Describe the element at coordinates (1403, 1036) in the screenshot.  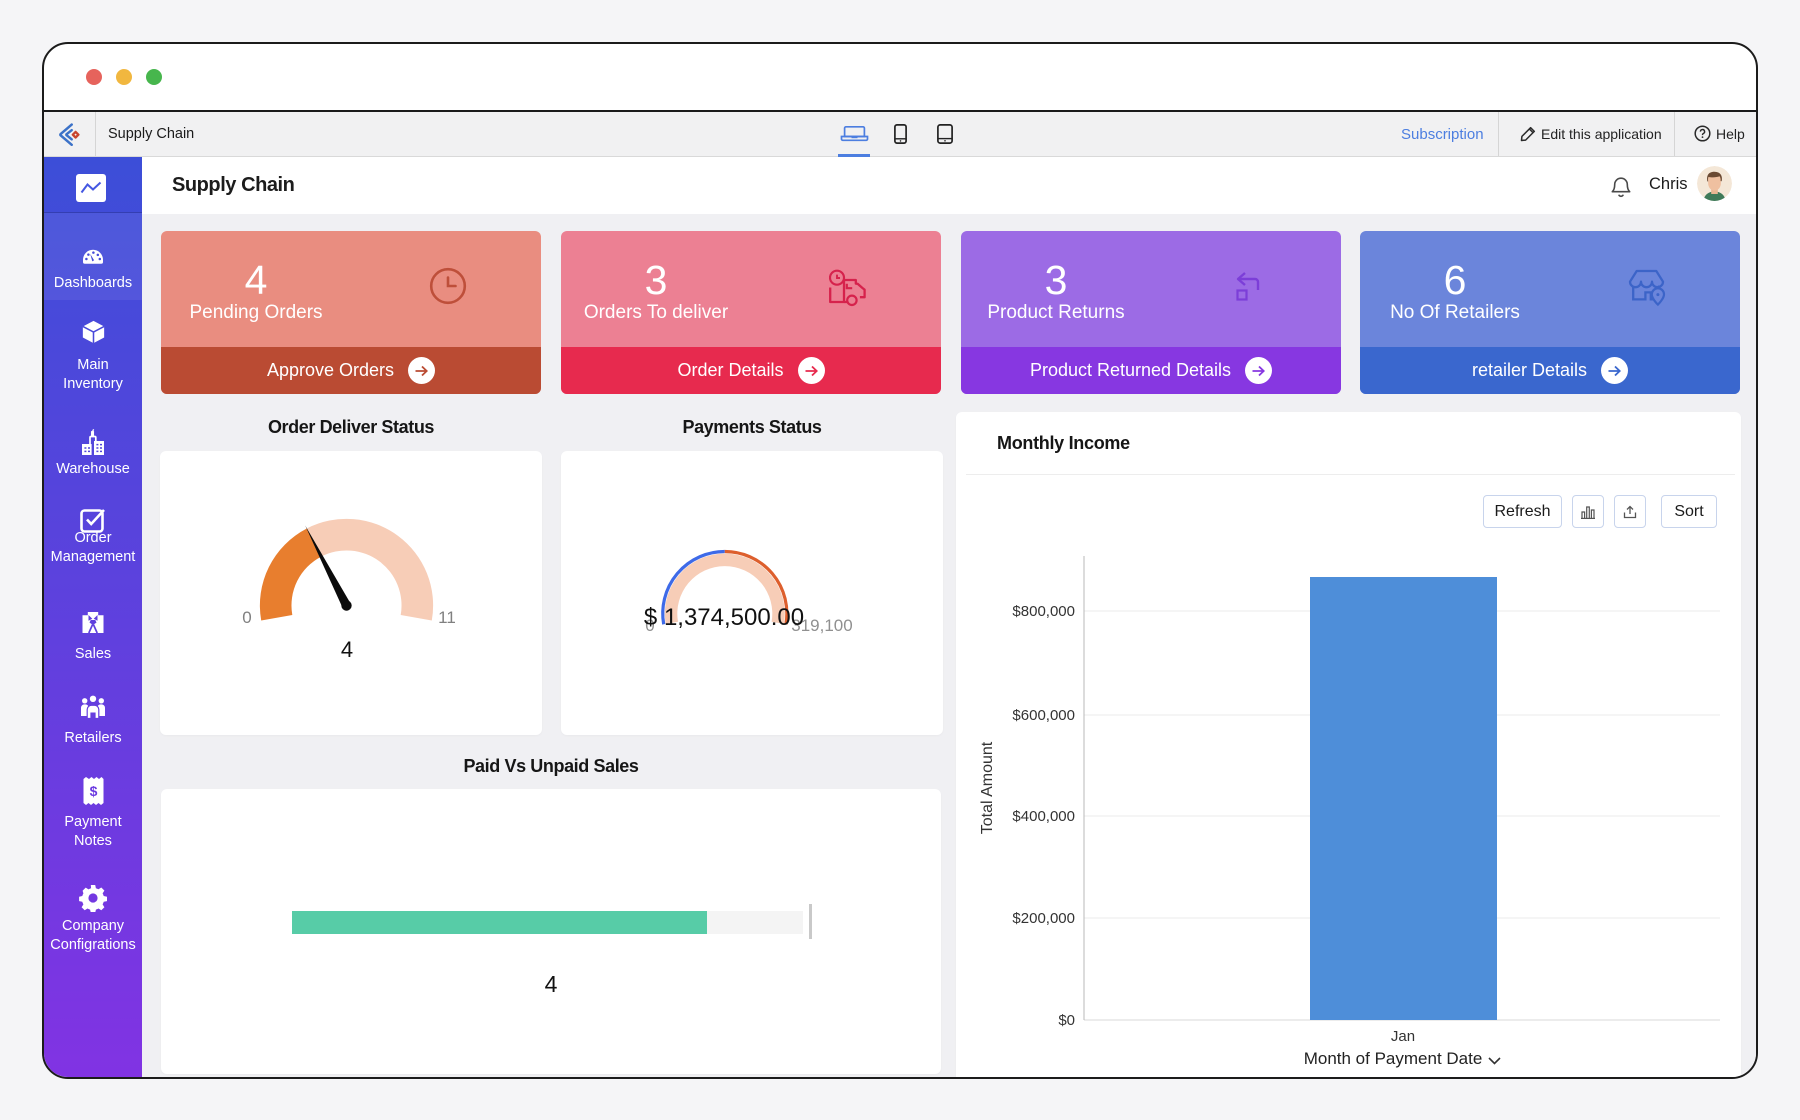
I see `svg-text: Jan` at that location.